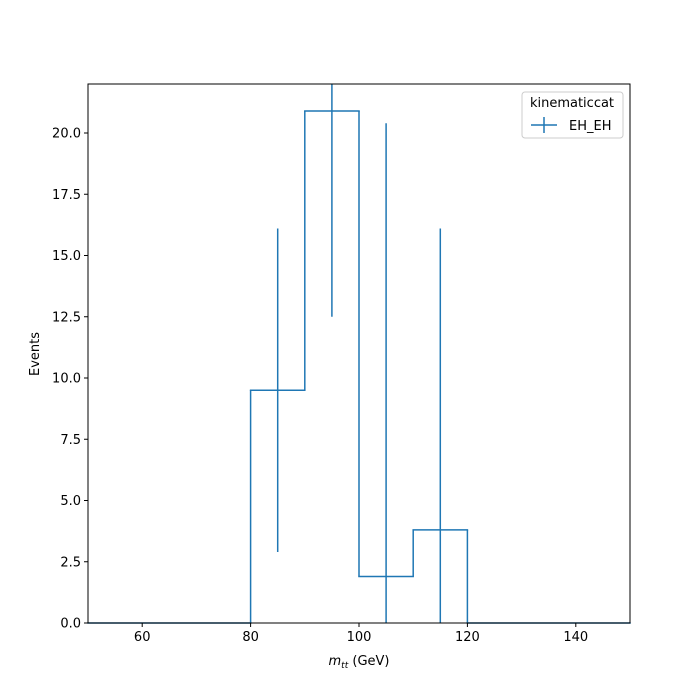  I want to click on legend-box, so click(572, 115).